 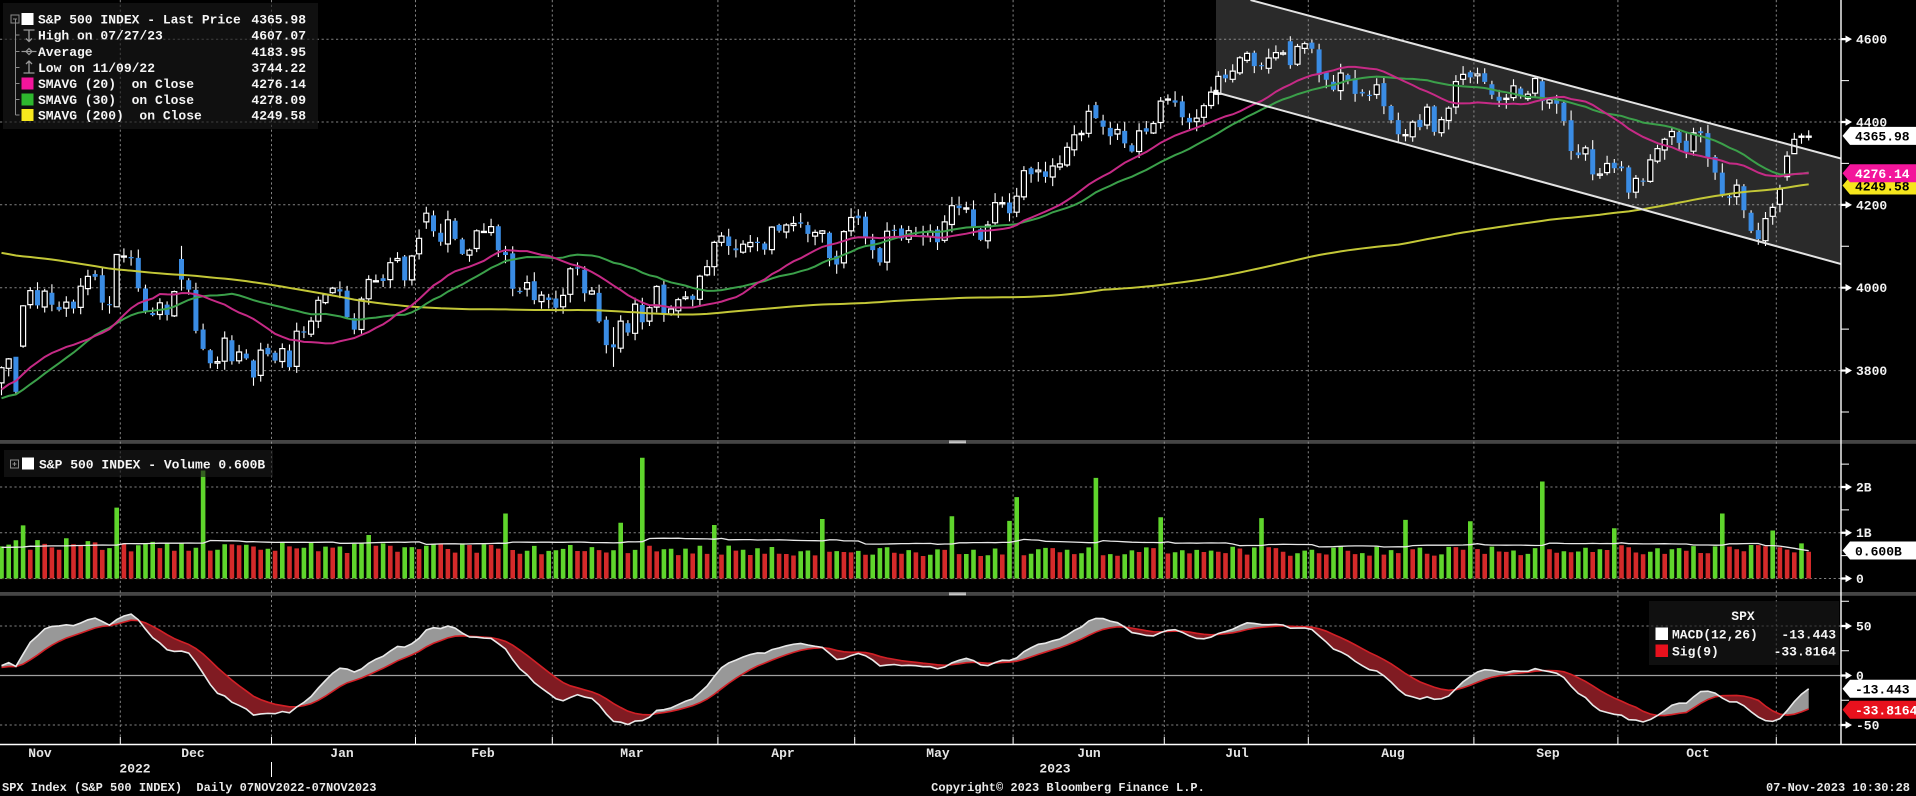 What do you see at coordinates (278, 100) in the screenshot?
I see `svg-text: 4278.09` at bounding box center [278, 100].